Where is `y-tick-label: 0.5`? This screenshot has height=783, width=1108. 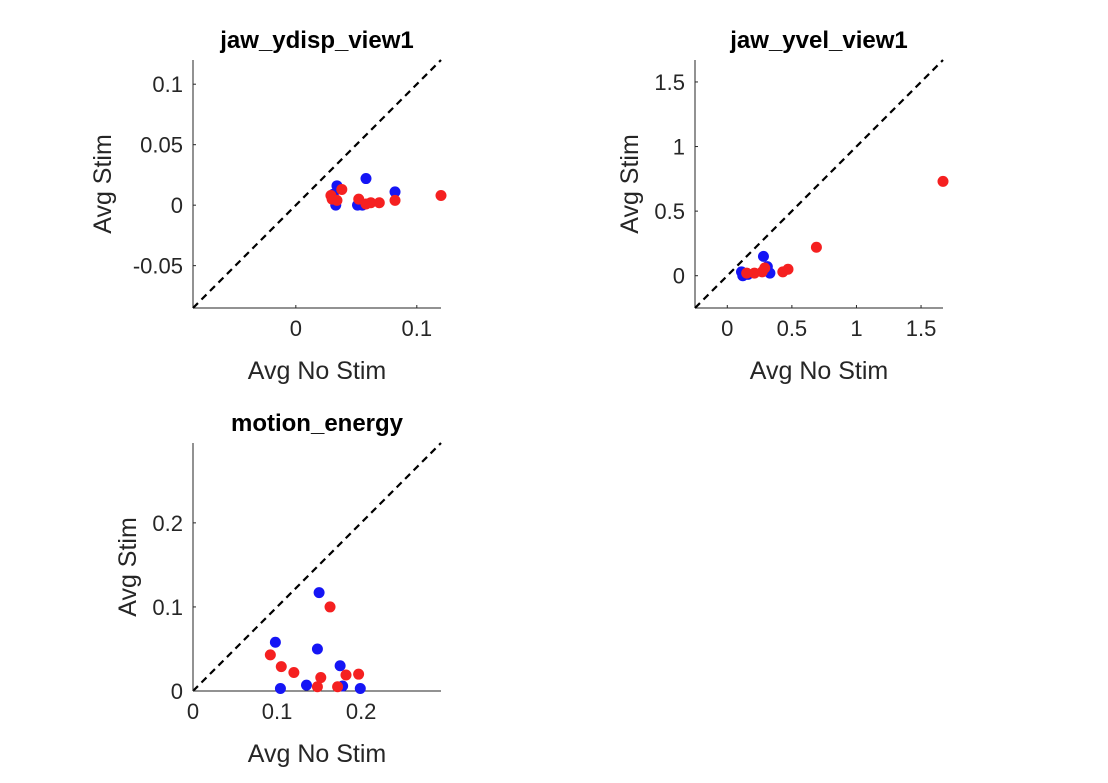
y-tick-label: 0.5 is located at coordinates (669, 211).